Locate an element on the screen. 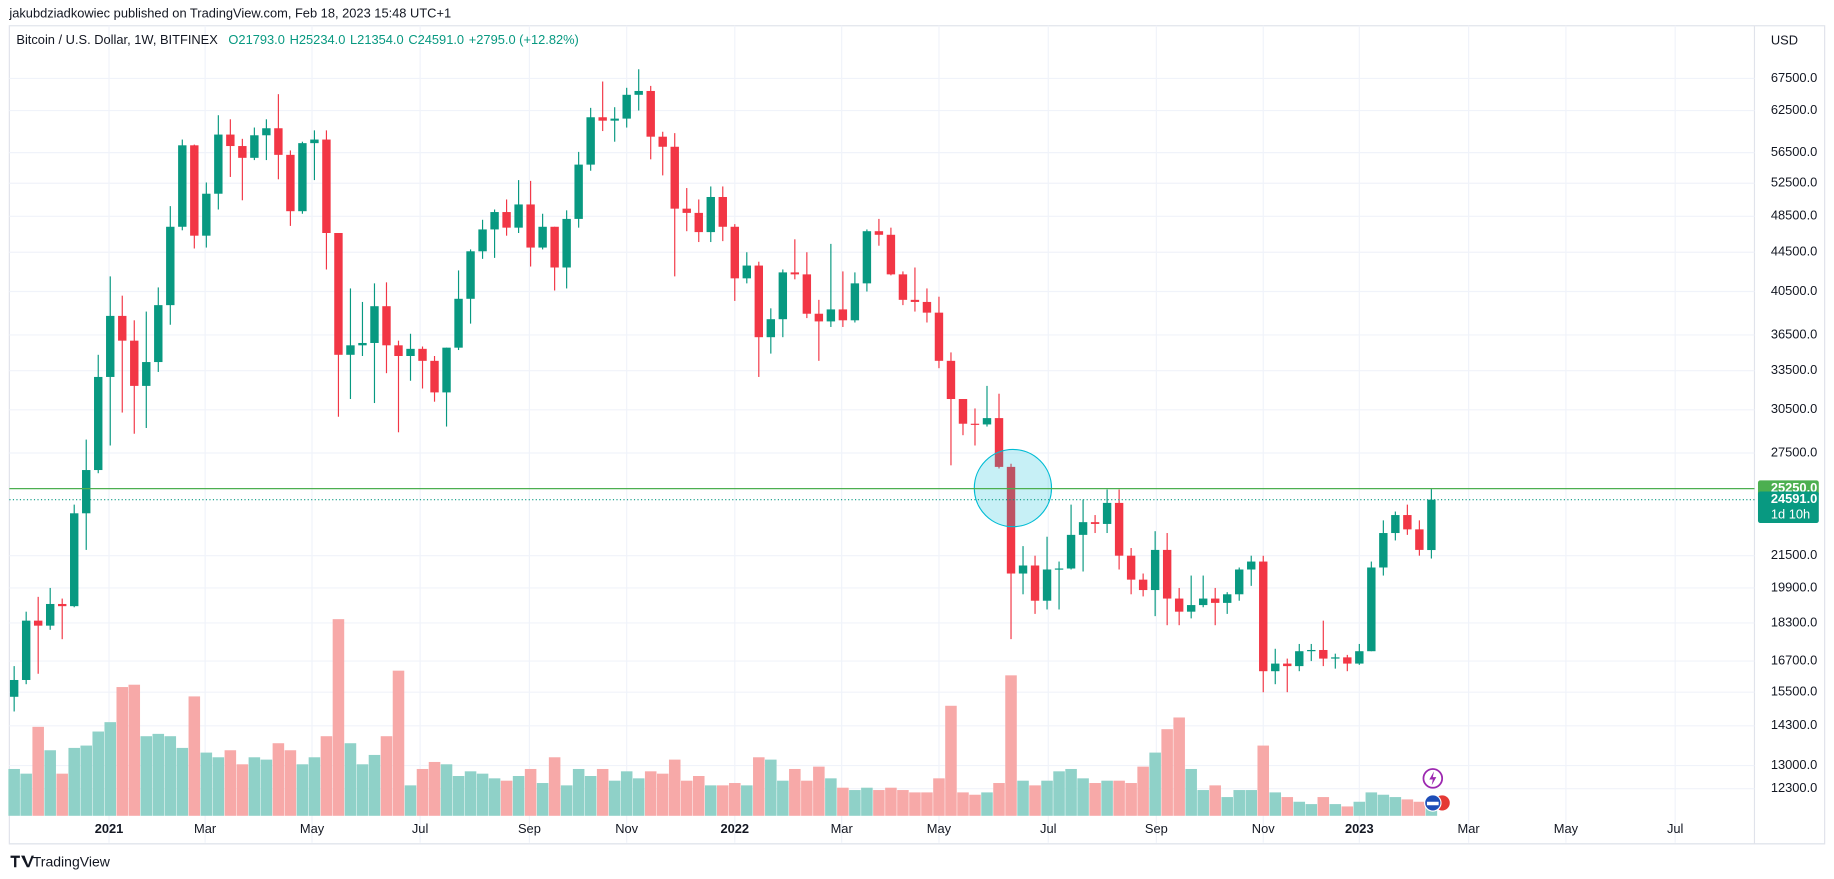 This screenshot has width=1834, height=879. y-tick-label: 62500.0 is located at coordinates (1794, 109).